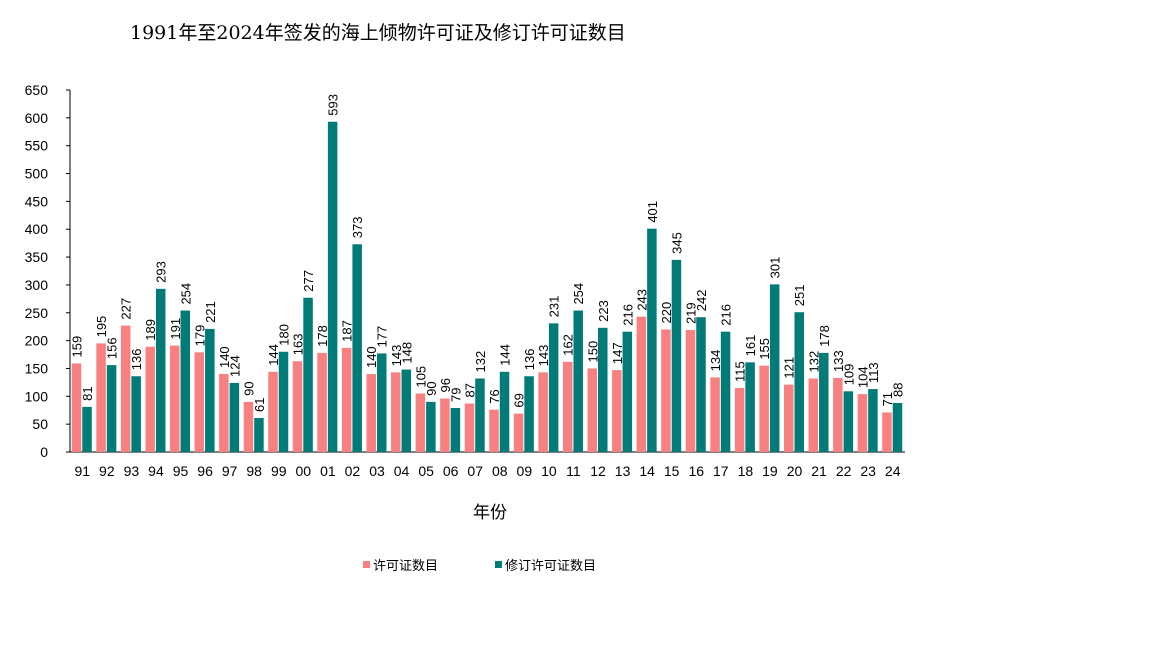 This screenshot has width=1152, height=648. What do you see at coordinates (406, 353) in the screenshot?
I see `data-label: 148` at bounding box center [406, 353].